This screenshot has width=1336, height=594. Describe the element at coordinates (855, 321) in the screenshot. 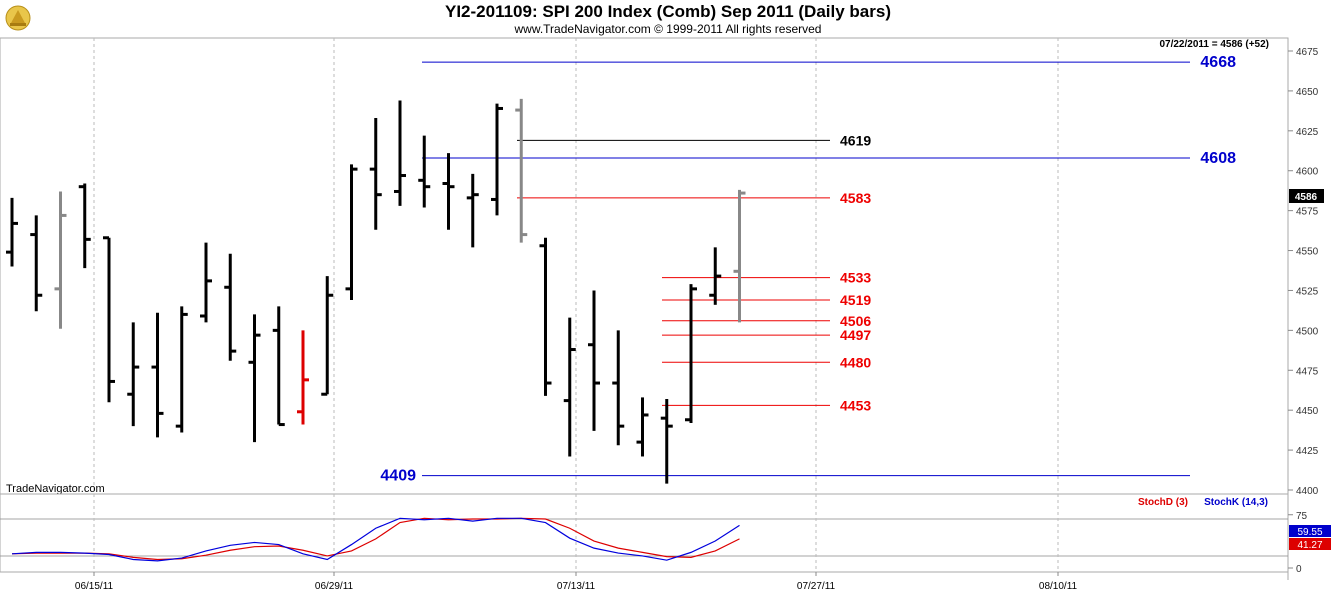

I see `level-label: 4506` at that location.